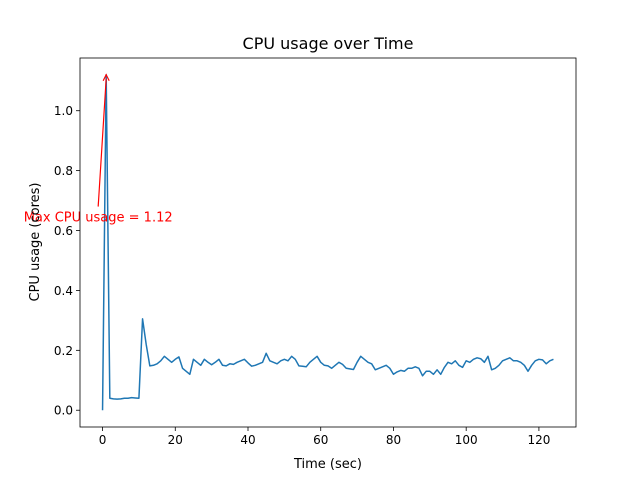 Image resolution: width=640 pixels, height=480 pixels. Describe the element at coordinates (63, 291) in the screenshot. I see `y-tick-label: 0.4` at that location.